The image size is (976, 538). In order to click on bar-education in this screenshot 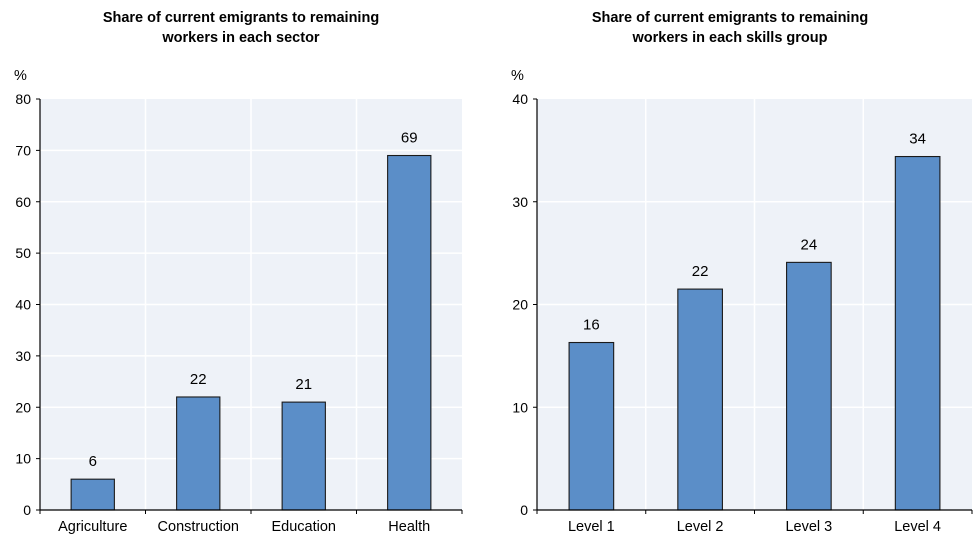, I will do `click(303, 456)`.